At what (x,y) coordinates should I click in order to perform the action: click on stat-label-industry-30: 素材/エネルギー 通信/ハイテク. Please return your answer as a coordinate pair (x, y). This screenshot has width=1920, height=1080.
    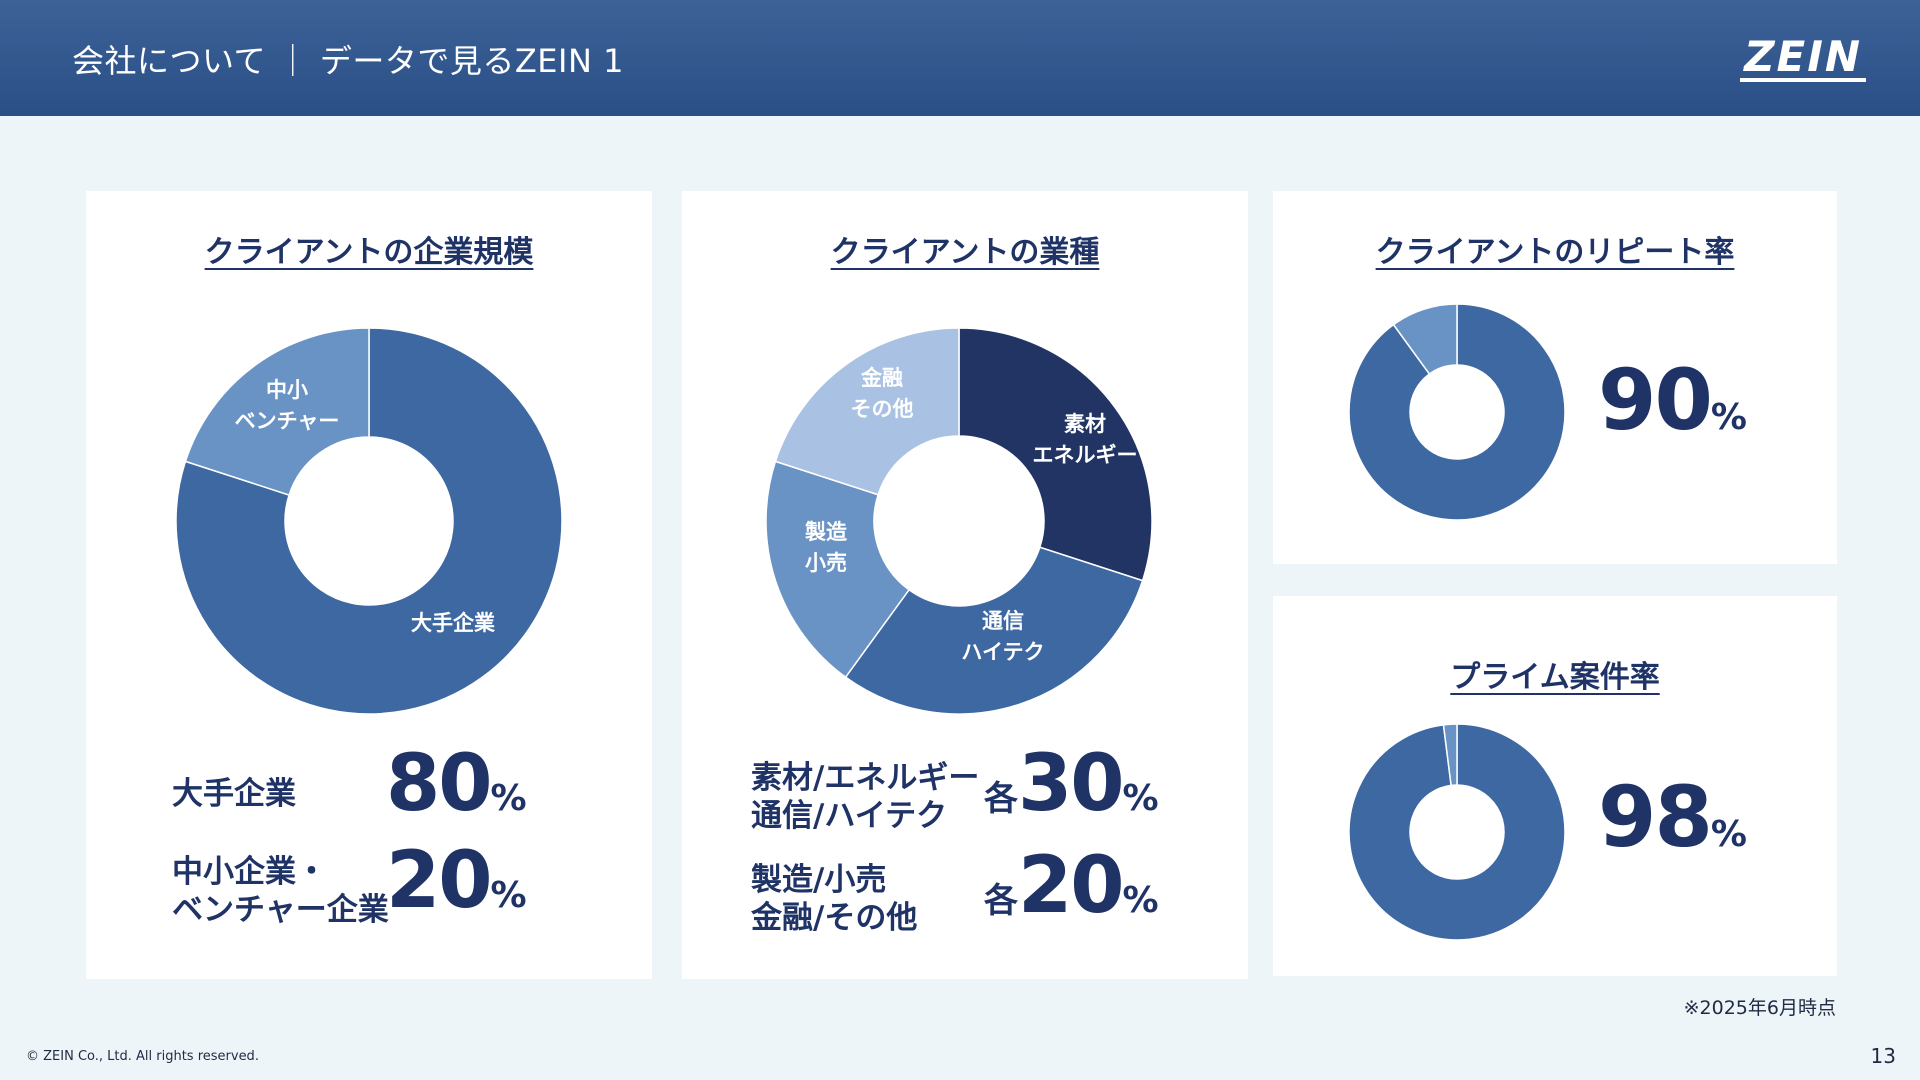
    Looking at the image, I should click on (865, 797).